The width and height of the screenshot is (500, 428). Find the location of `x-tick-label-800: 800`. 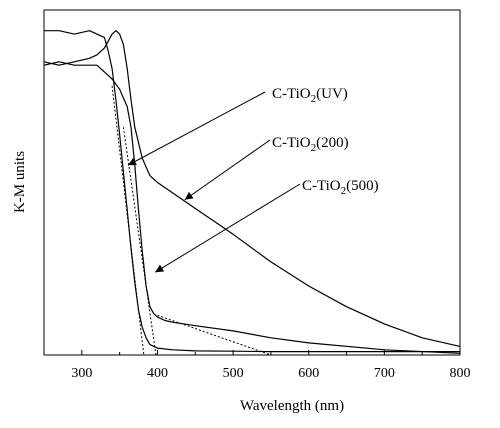

x-tick-label-800: 800 is located at coordinates (460, 373).